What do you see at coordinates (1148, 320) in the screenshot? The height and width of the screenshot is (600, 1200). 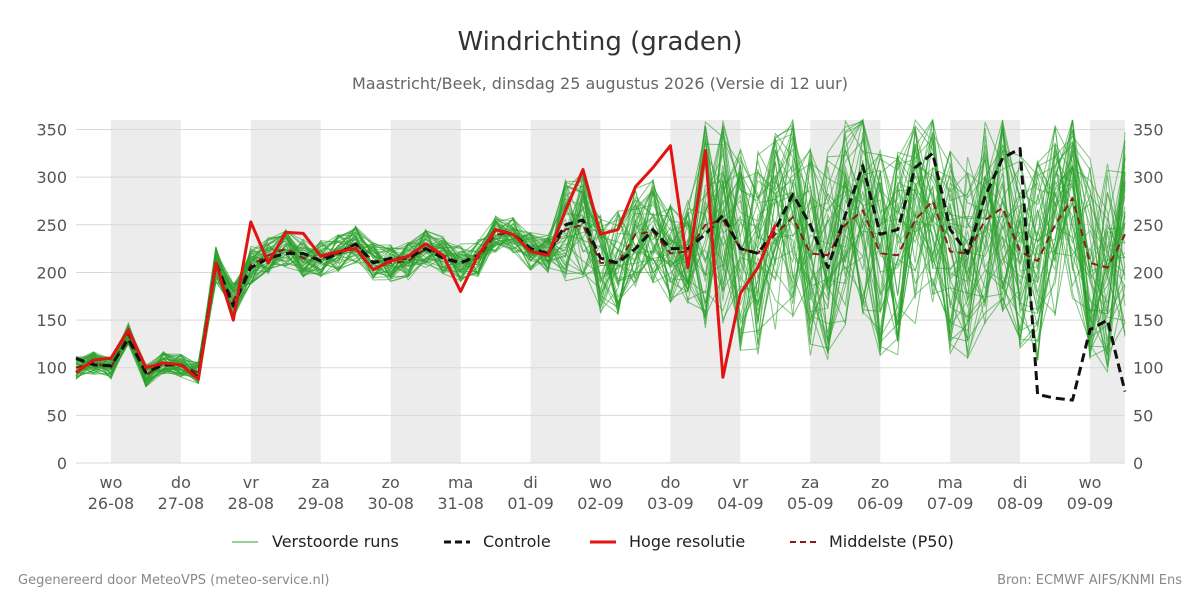 I see `y-tick-right-150: 150` at bounding box center [1148, 320].